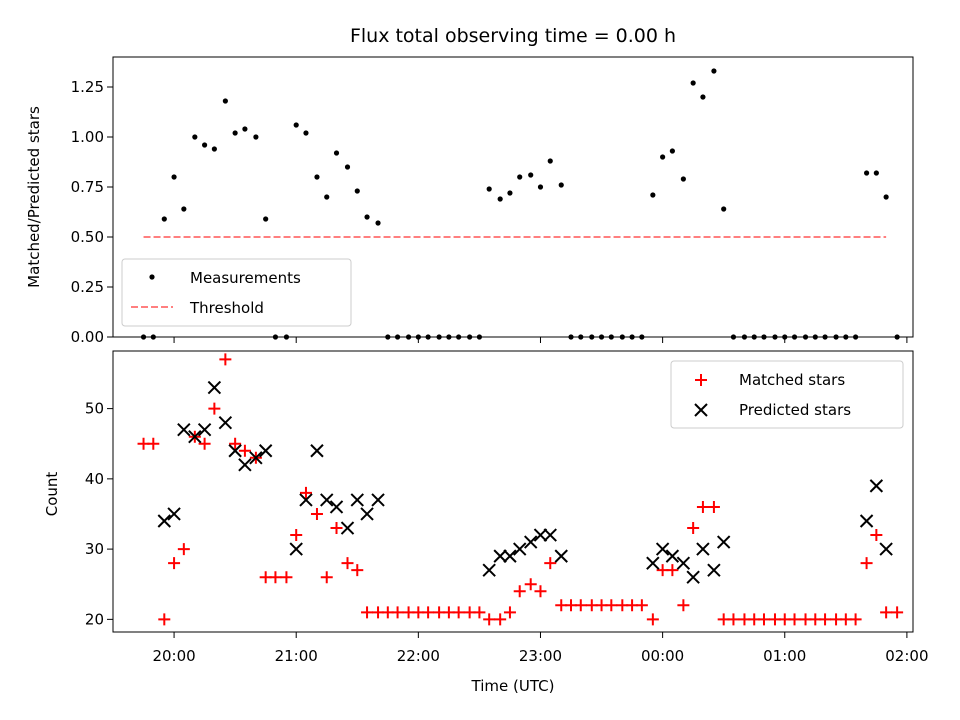  I want to click on bottom-legend: Matched stars Predicted stars, so click(787, 394).